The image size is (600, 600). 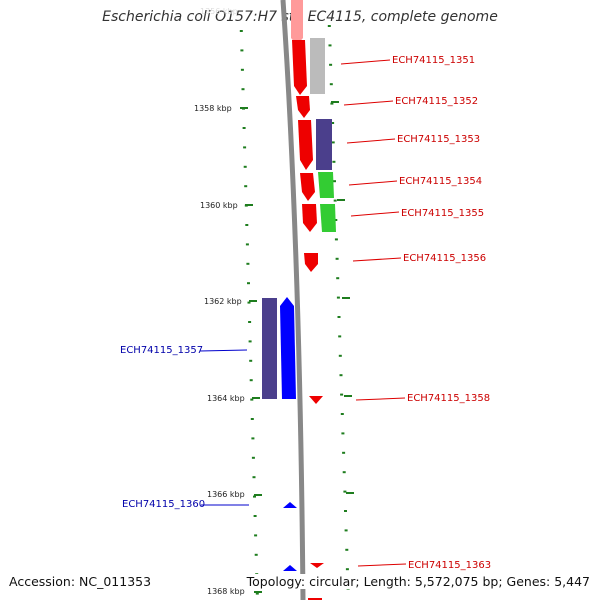 I want to click on genome-backbone, so click(x=293, y=300).